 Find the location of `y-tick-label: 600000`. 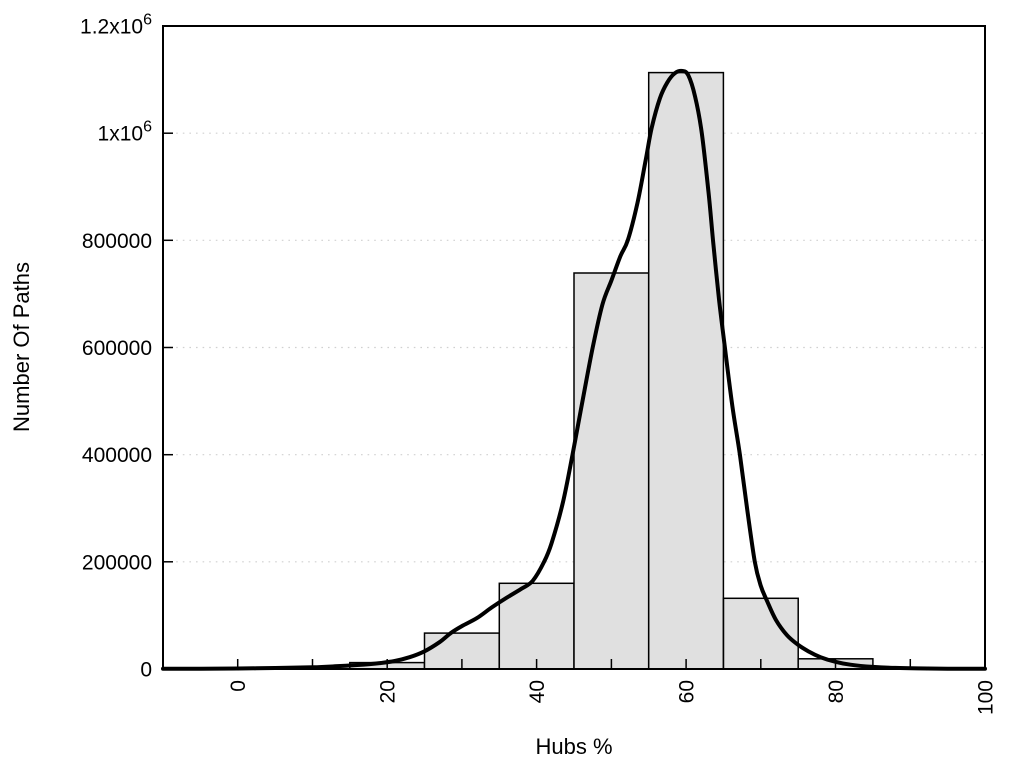

y-tick-label: 600000 is located at coordinates (117, 348).